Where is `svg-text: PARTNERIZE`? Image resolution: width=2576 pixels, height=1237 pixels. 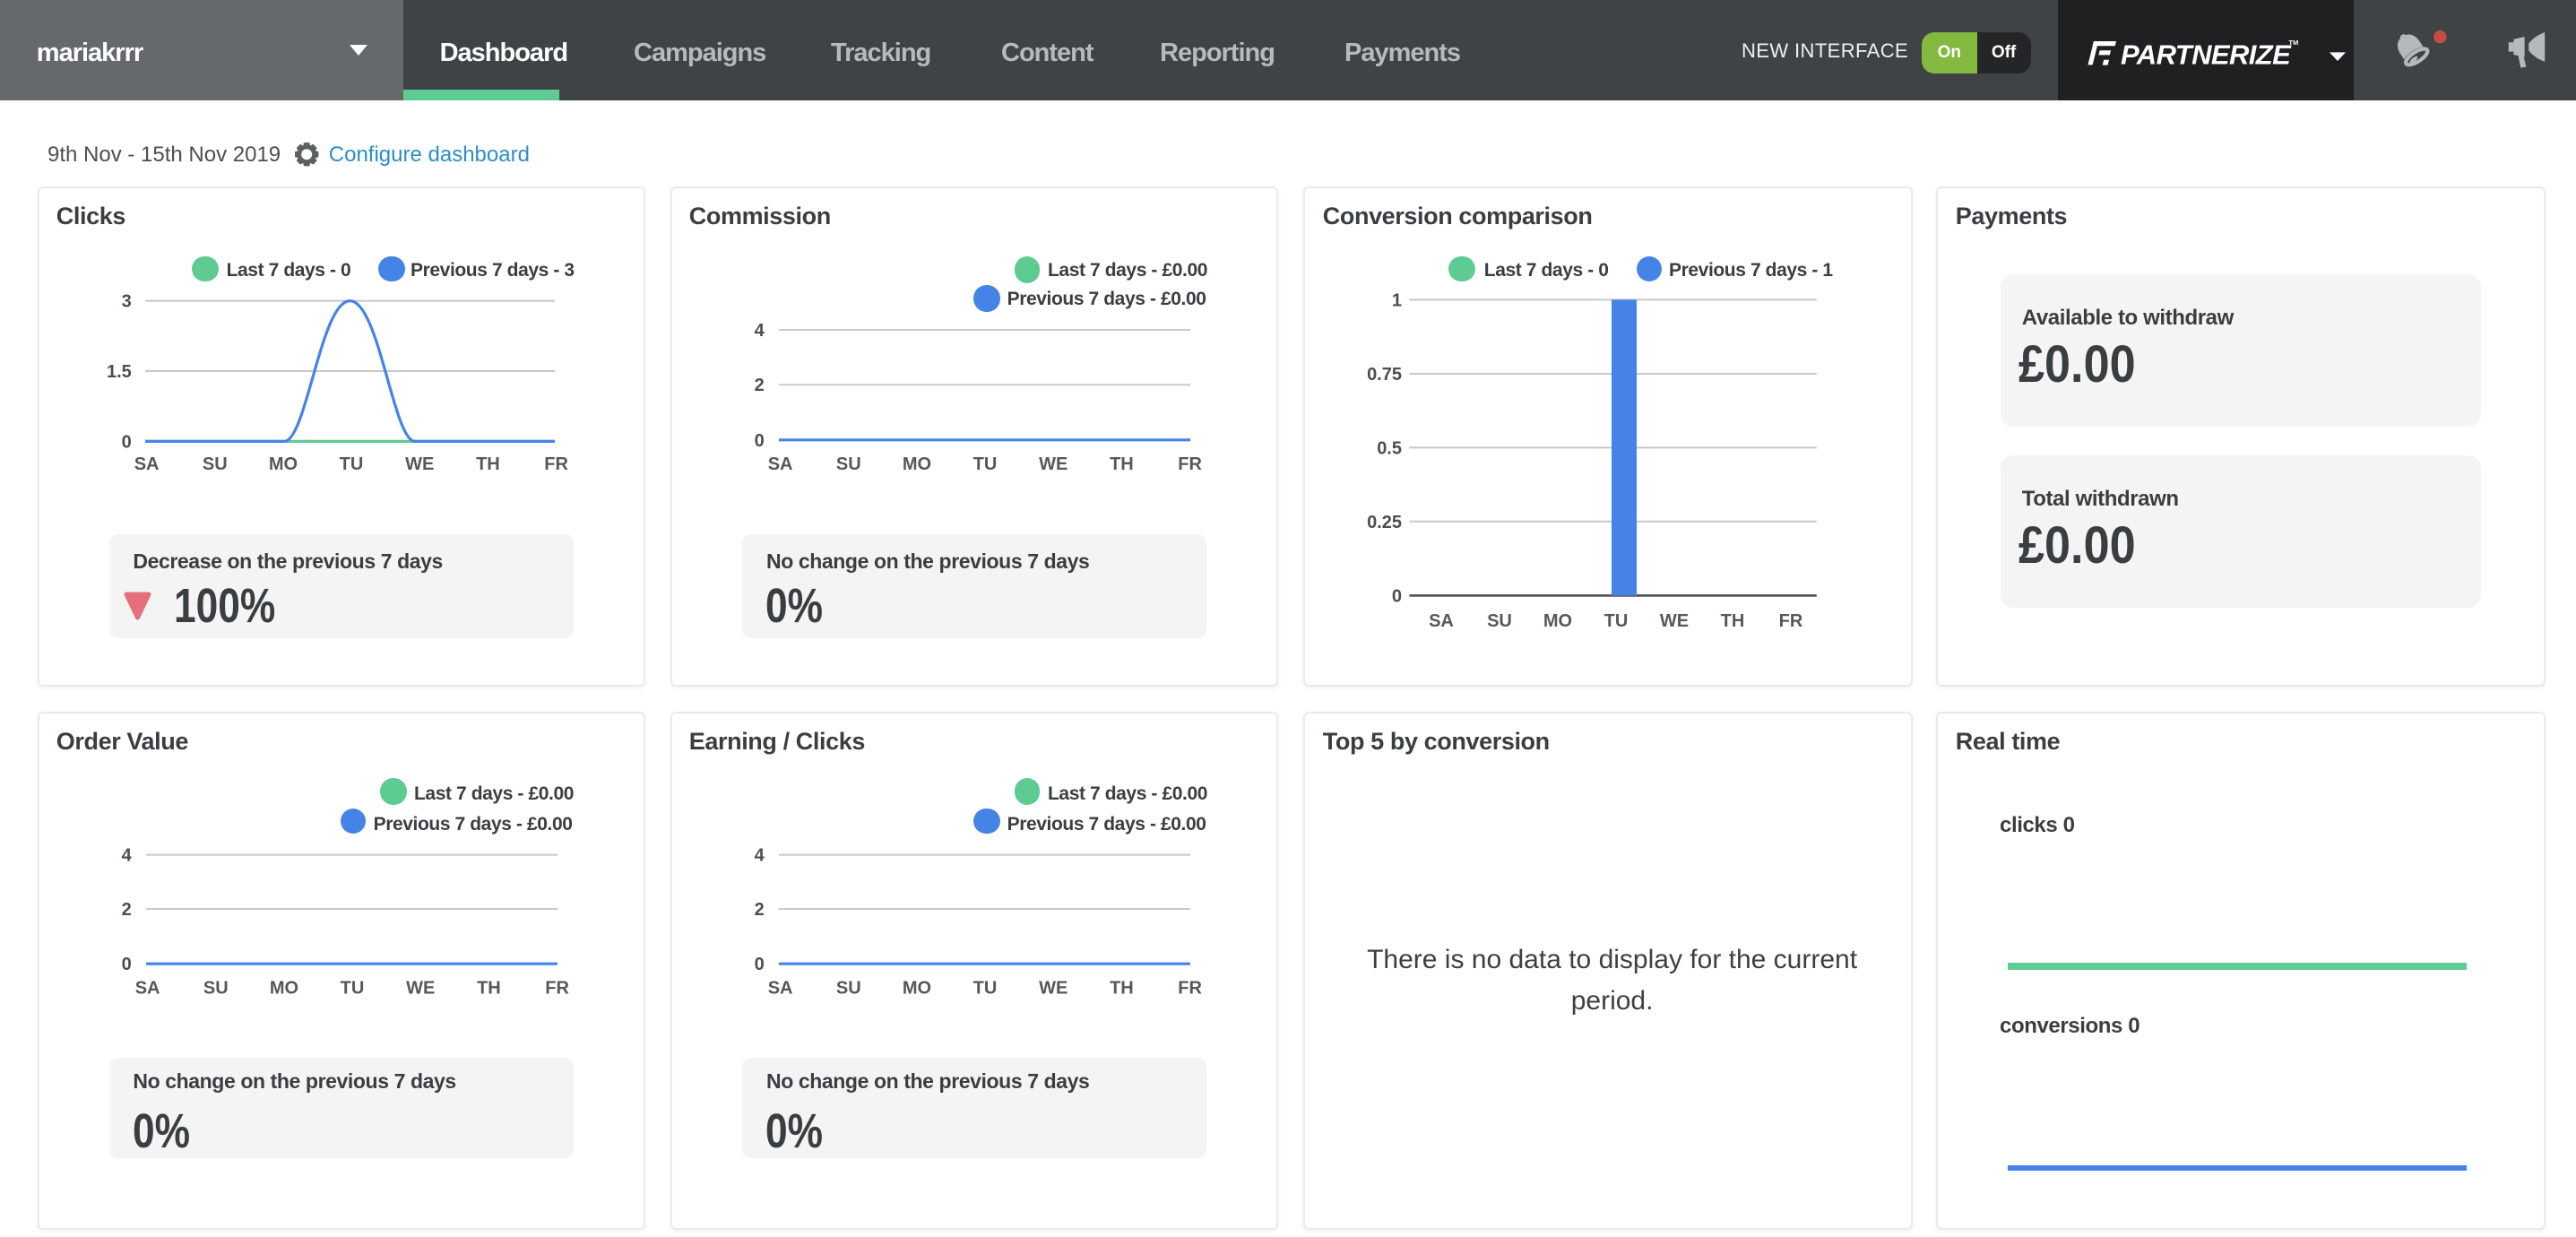
svg-text: PARTNERIZE is located at coordinates (2205, 55).